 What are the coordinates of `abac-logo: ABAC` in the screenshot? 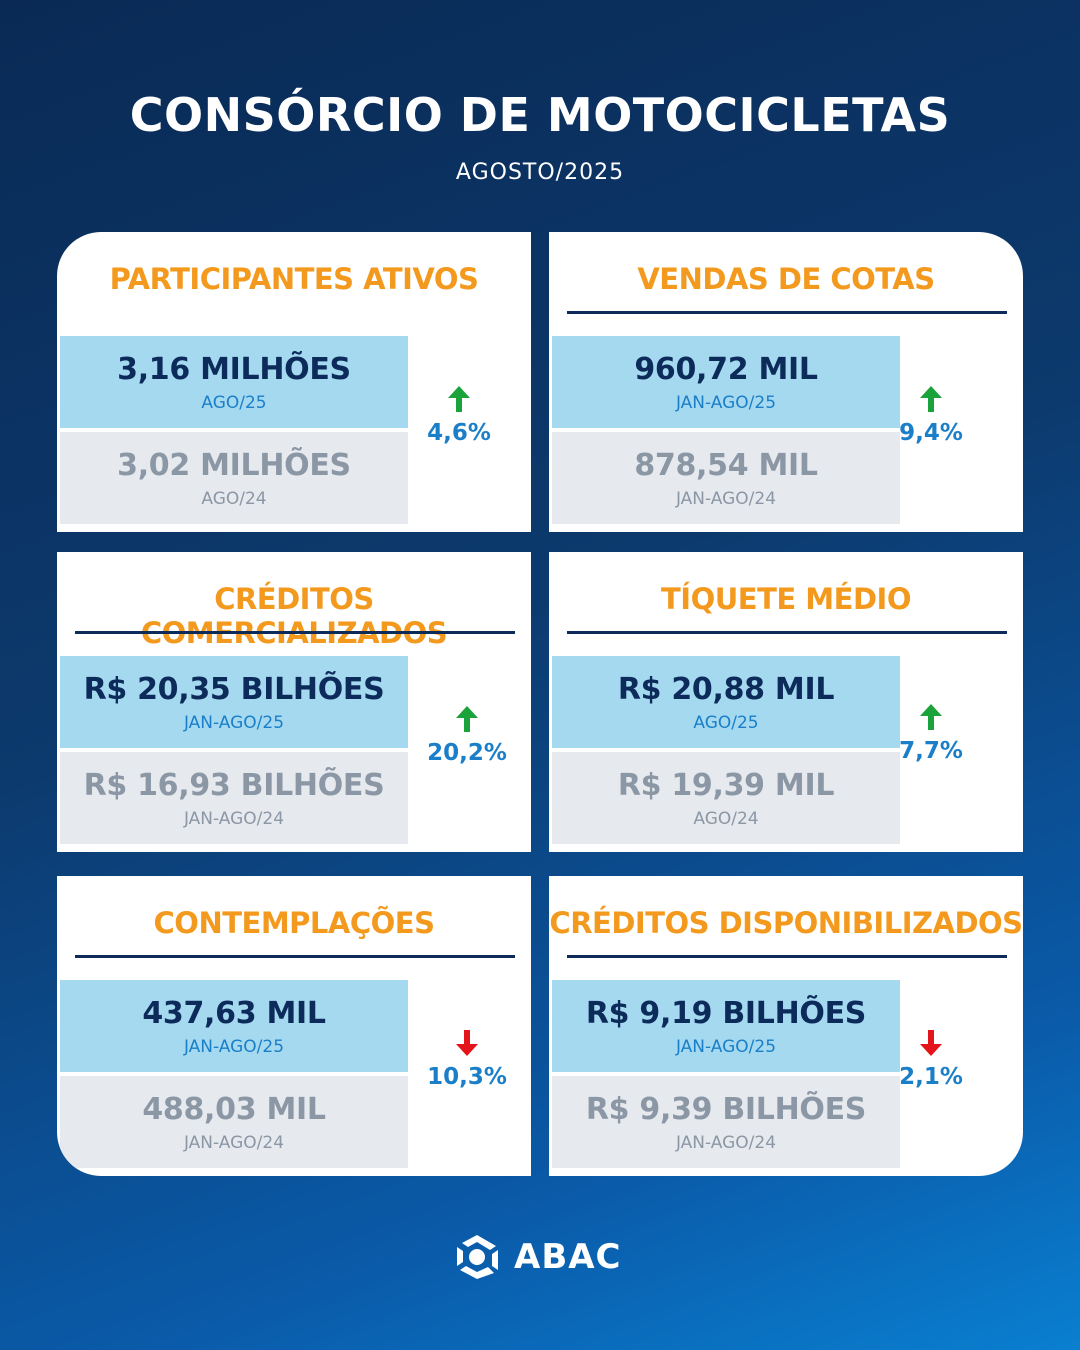 It's located at (537, 1257).